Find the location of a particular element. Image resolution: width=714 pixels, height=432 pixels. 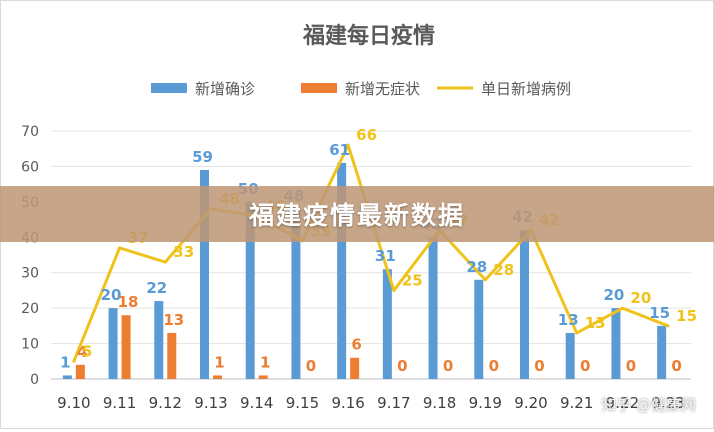

bar-data-label: 18 is located at coordinates (128, 302).